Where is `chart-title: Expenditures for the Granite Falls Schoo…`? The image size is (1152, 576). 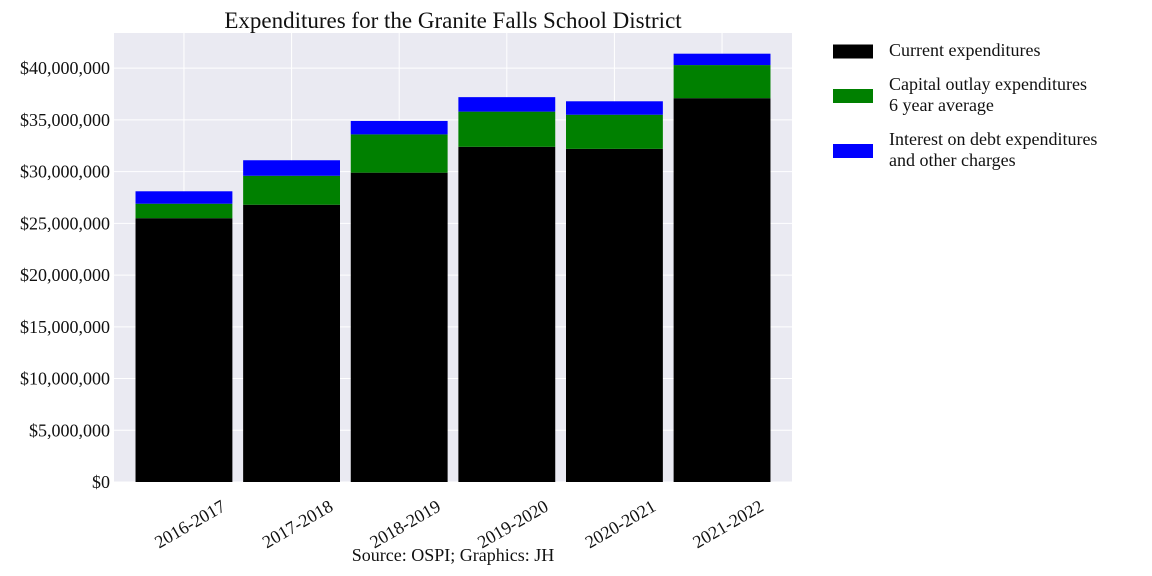
chart-title: Expenditures for the Granite Falls Schoo… is located at coordinates (453, 20).